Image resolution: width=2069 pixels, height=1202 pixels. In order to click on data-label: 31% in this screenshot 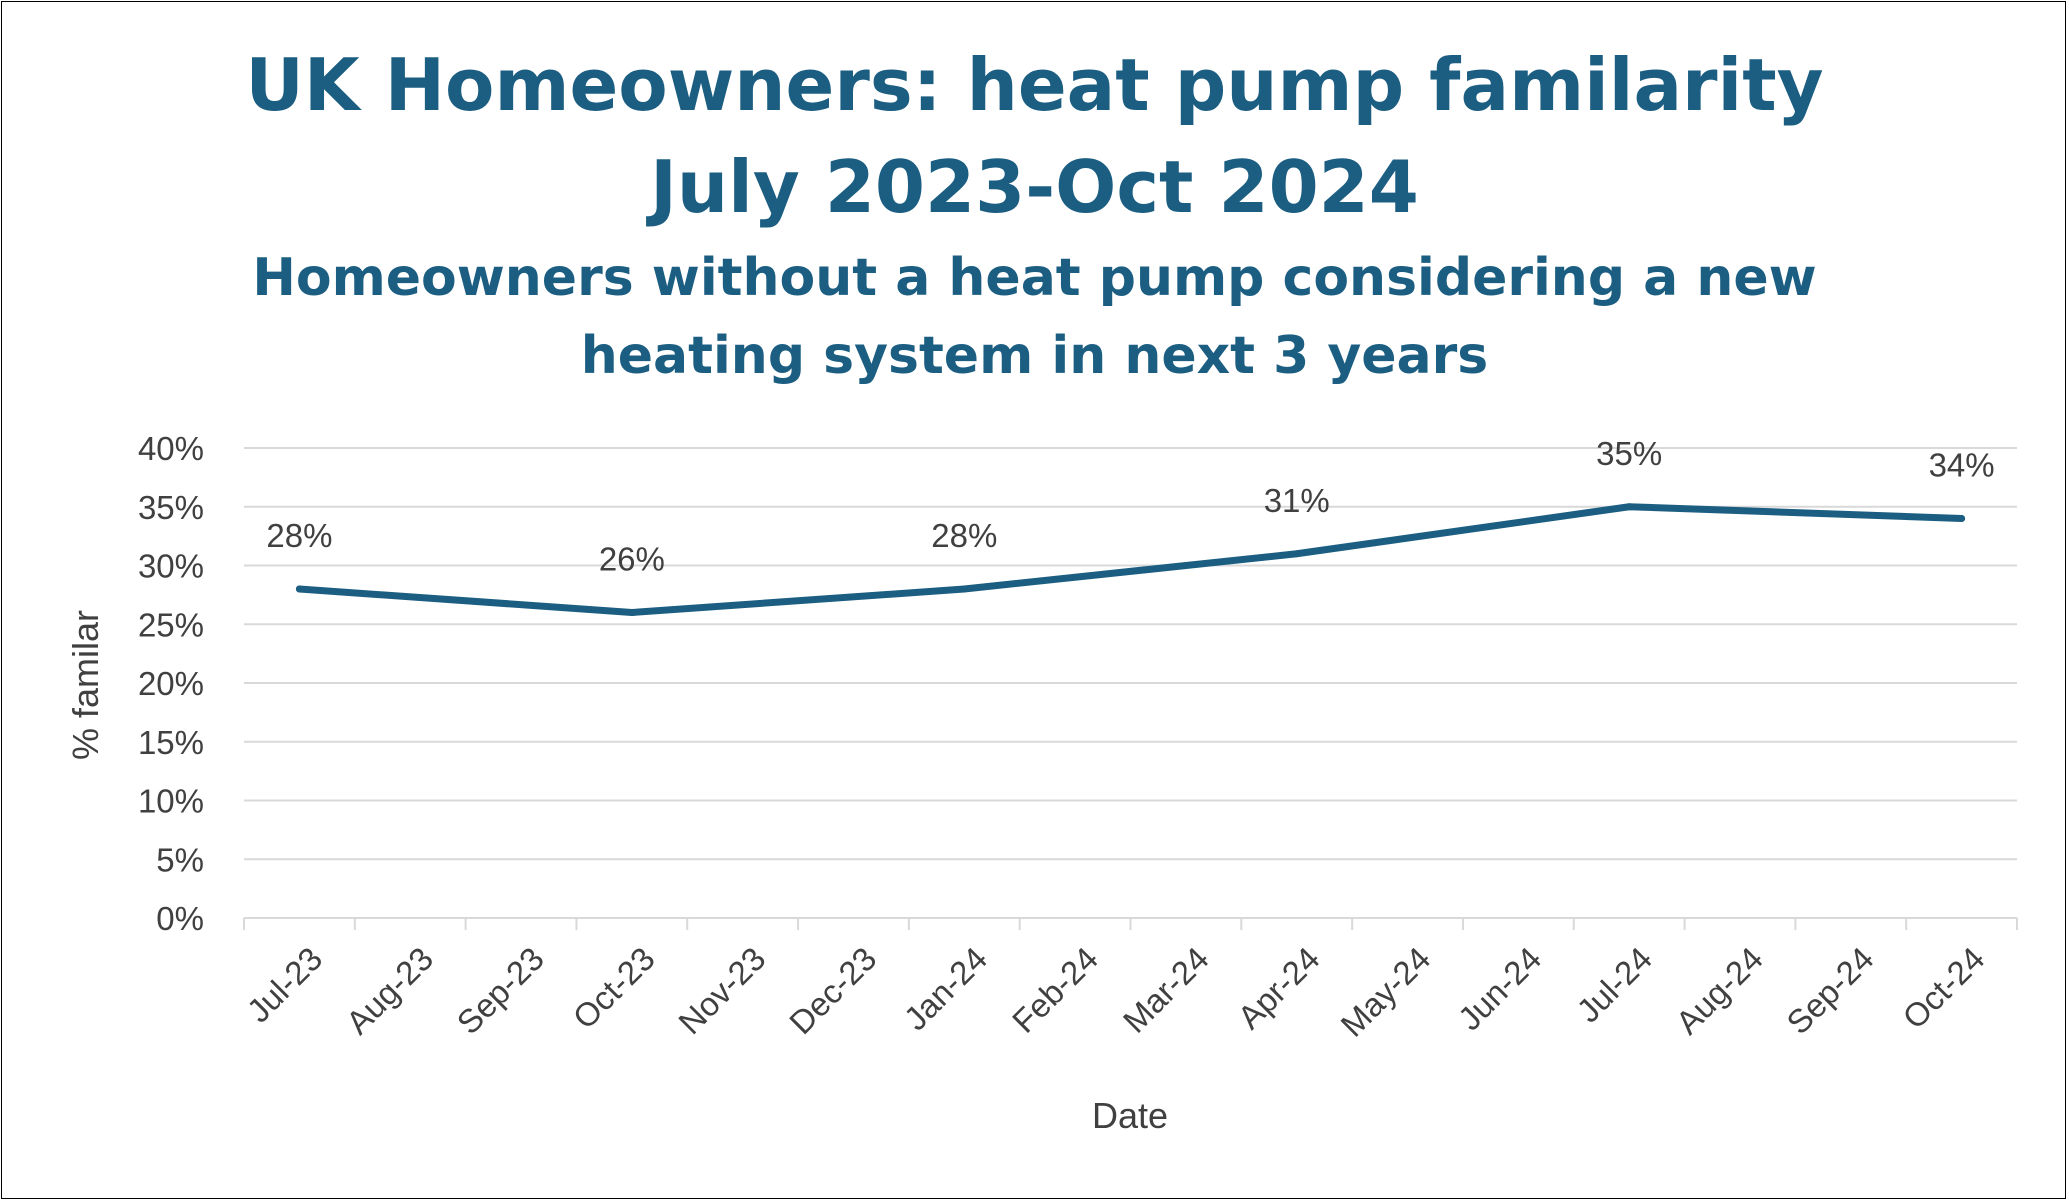, I will do `click(1297, 500)`.